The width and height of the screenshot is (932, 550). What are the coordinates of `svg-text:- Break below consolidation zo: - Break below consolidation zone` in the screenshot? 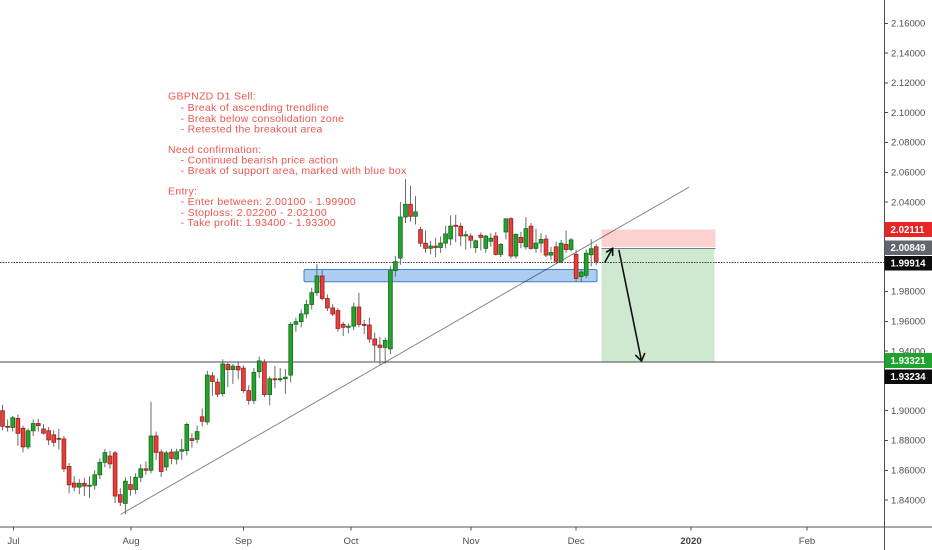 It's located at (263, 119).